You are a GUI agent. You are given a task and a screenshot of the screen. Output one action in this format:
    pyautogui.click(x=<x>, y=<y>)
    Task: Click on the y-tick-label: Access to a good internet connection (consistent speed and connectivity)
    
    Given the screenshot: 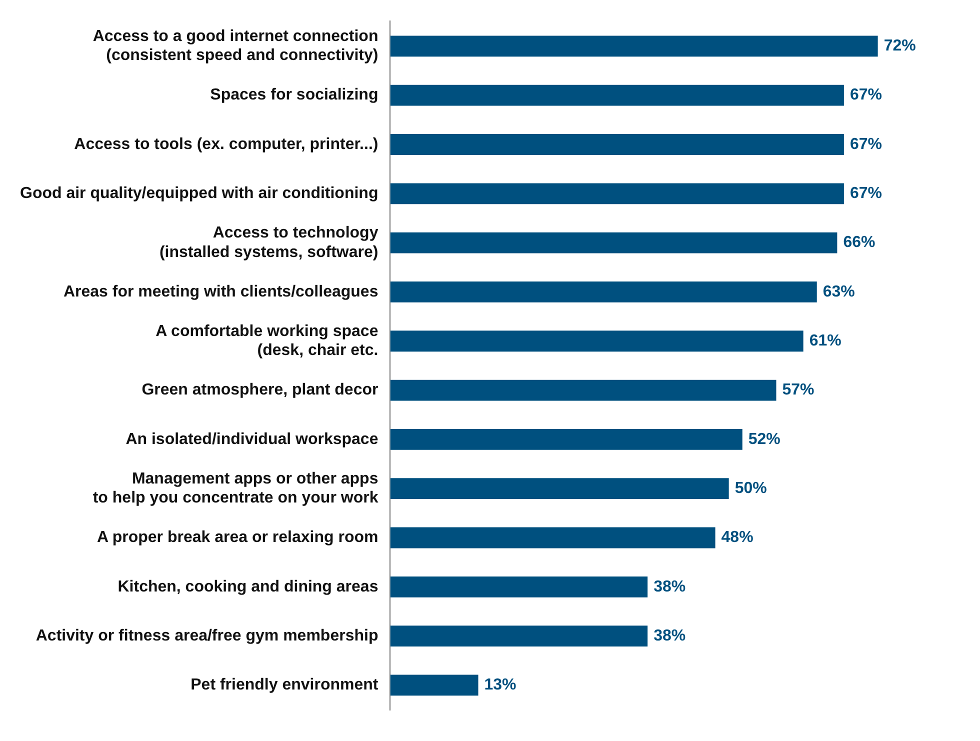 What is the action you would take?
    pyautogui.click(x=235, y=46)
    